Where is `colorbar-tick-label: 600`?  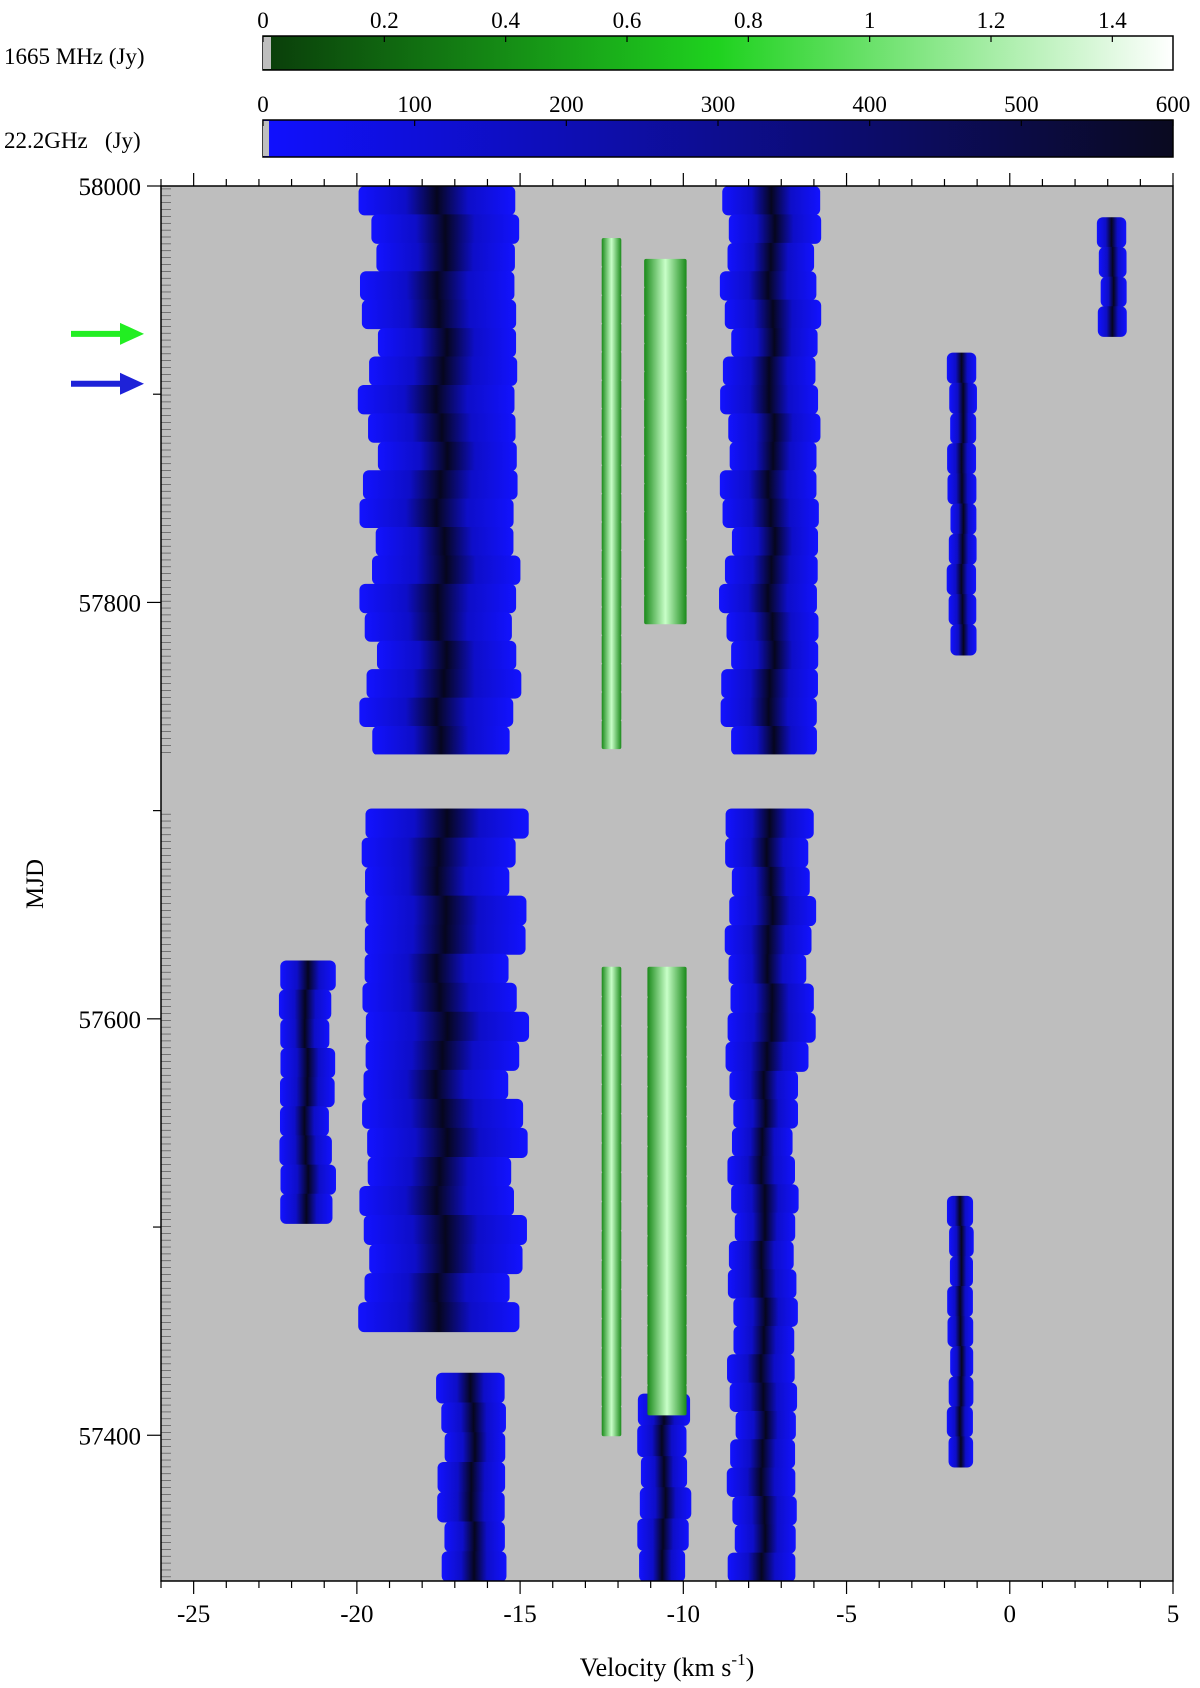 colorbar-tick-label: 600 is located at coordinates (1173, 104).